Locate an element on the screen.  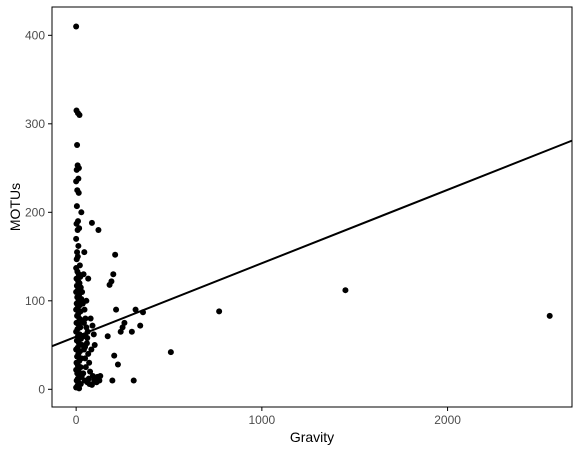
x-axis: 0 1000 2000 is located at coordinates (267, 417).